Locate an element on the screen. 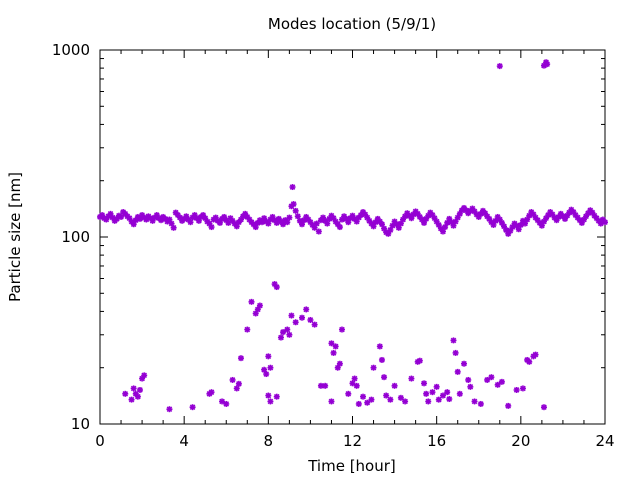 The height and width of the screenshot is (480, 640). chart-title: Modes location (5/9/1) is located at coordinates (352, 24).